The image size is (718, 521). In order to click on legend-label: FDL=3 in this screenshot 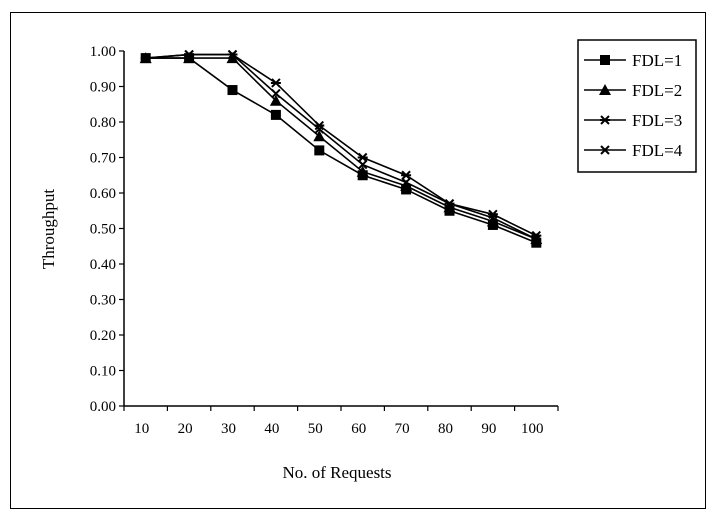, I will do `click(657, 120)`.